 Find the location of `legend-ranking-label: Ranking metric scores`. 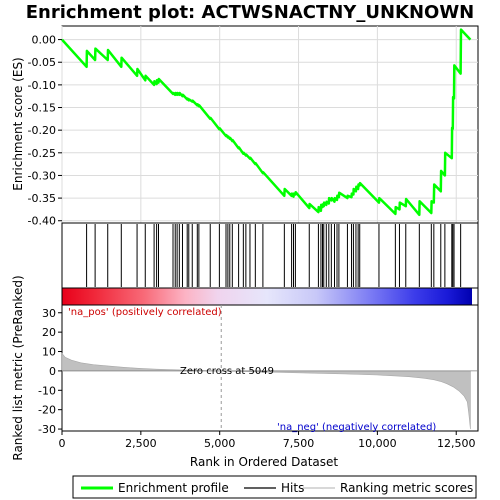

legend-ranking-label: Ranking metric scores is located at coordinates (406, 488).